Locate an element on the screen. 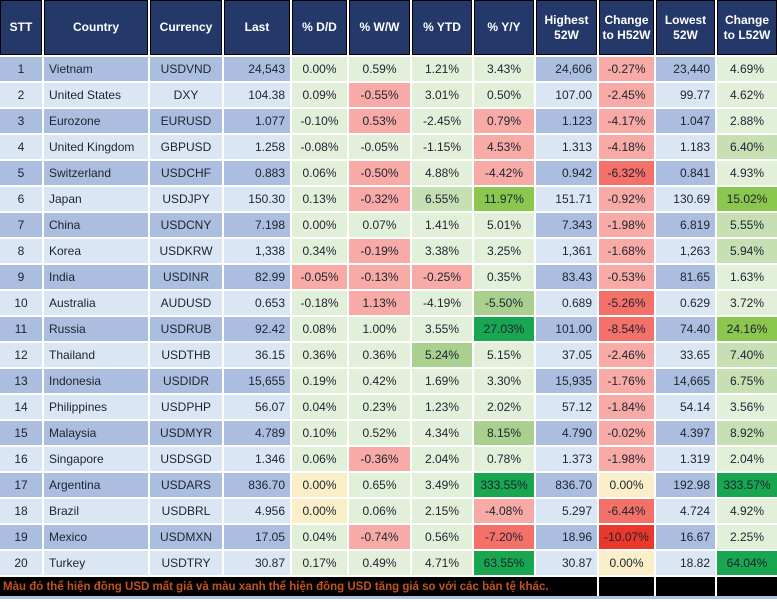  cell-row8-lowest-52w: 1,263 is located at coordinates (685, 251).